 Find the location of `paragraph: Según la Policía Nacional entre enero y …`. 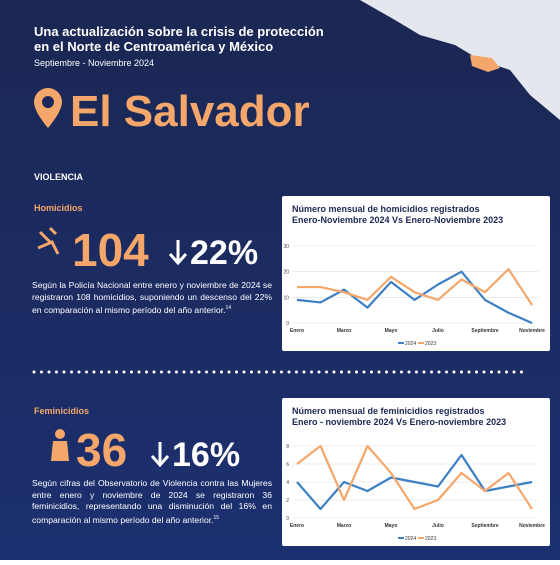

paragraph: Según la Policía Nacional entre enero y … is located at coordinates (152, 298).